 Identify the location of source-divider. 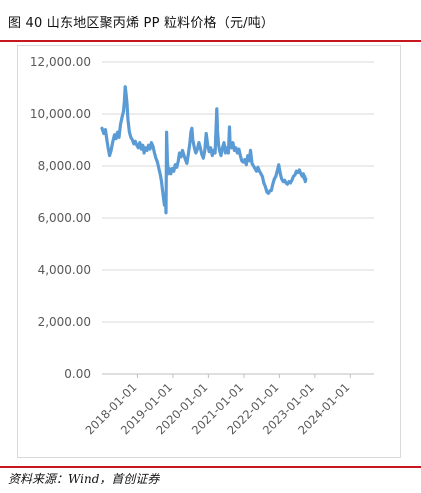
(210, 467).